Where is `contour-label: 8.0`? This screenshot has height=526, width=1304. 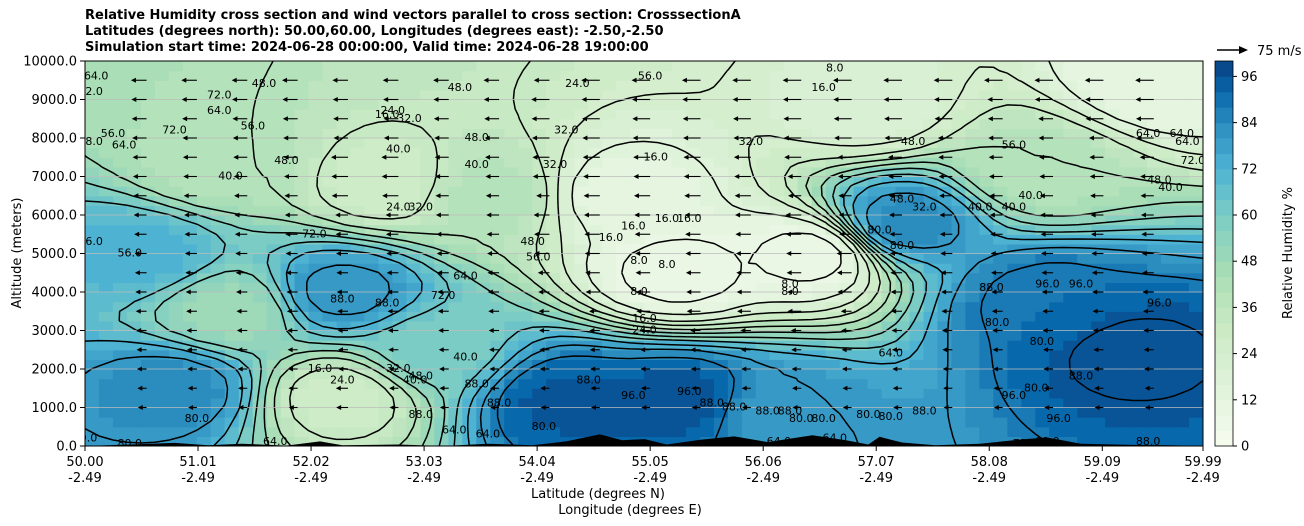
contour-label: 8.0 is located at coordinates (639, 291).